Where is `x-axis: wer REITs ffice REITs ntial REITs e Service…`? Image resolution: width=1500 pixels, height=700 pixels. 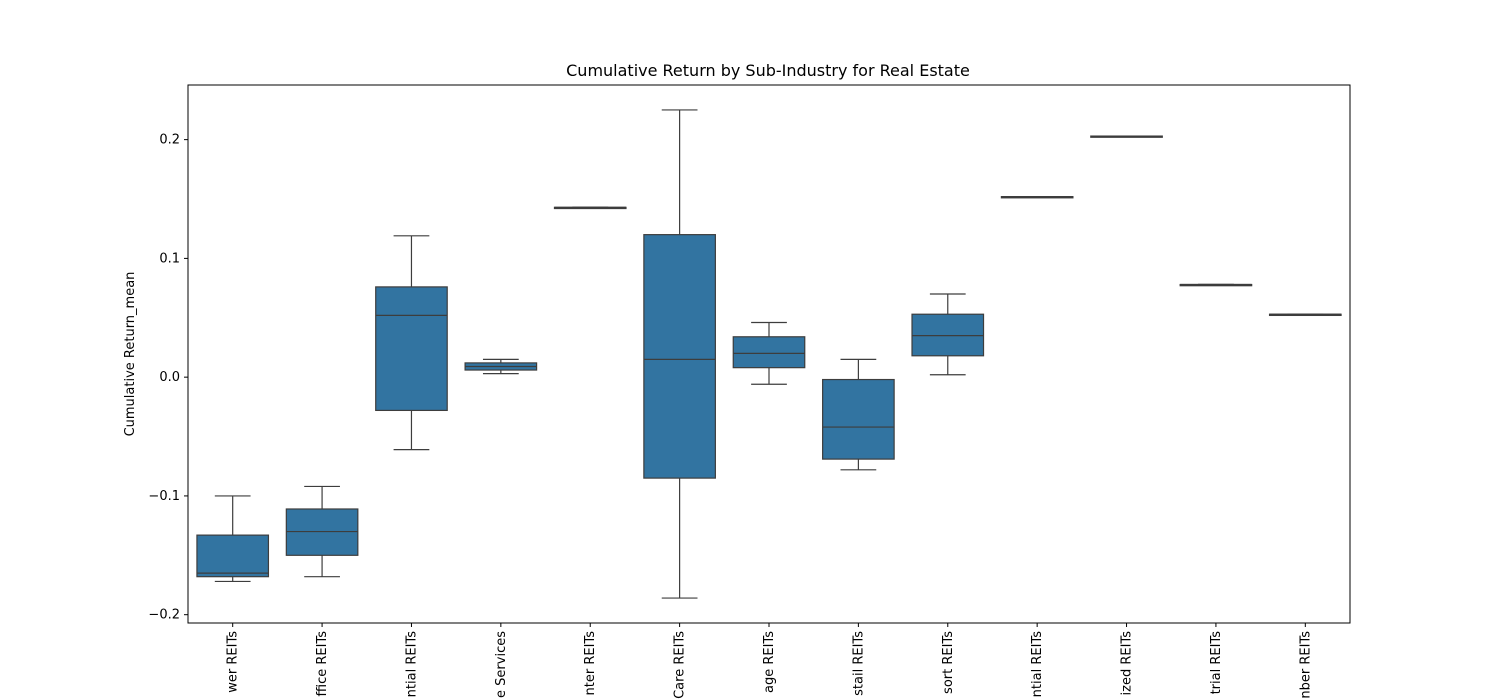
x-axis: wer REITs ffice REITs ntial REITs e Service… is located at coordinates (769, 661).